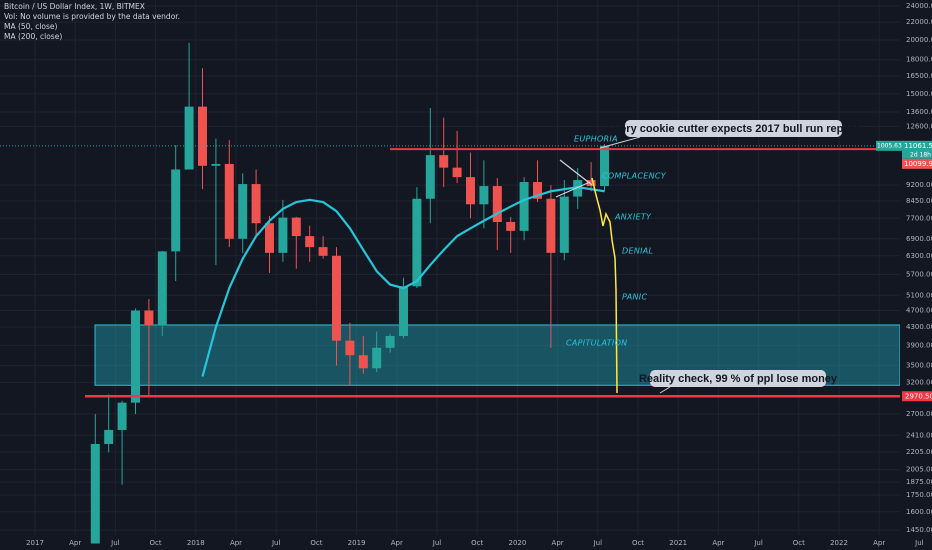 Image resolution: width=932 pixels, height=550 pixels. Describe the element at coordinates (517, 543) in the screenshot. I see `x-tick-label: 2020` at that location.